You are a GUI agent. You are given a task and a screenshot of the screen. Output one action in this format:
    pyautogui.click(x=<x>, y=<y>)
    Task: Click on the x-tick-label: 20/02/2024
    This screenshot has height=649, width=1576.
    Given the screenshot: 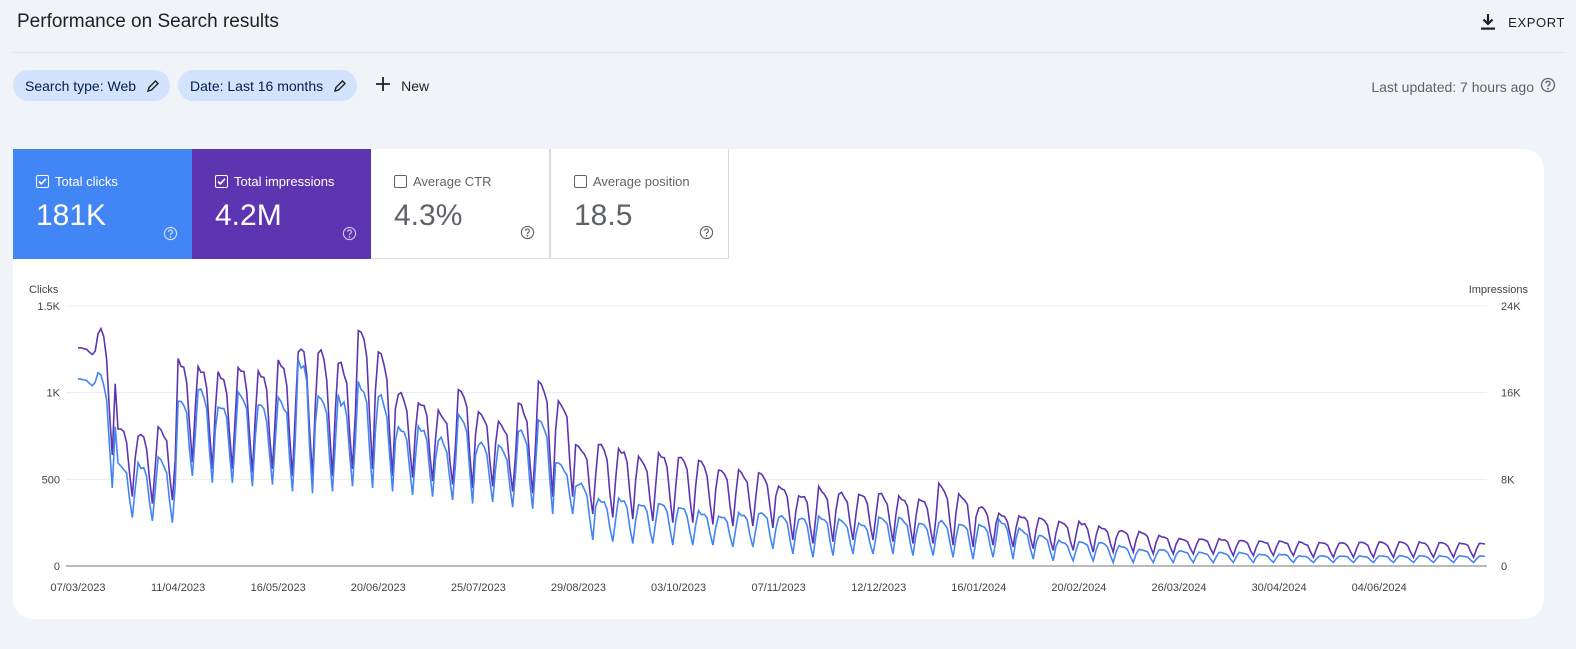 What is the action you would take?
    pyautogui.click(x=1078, y=588)
    